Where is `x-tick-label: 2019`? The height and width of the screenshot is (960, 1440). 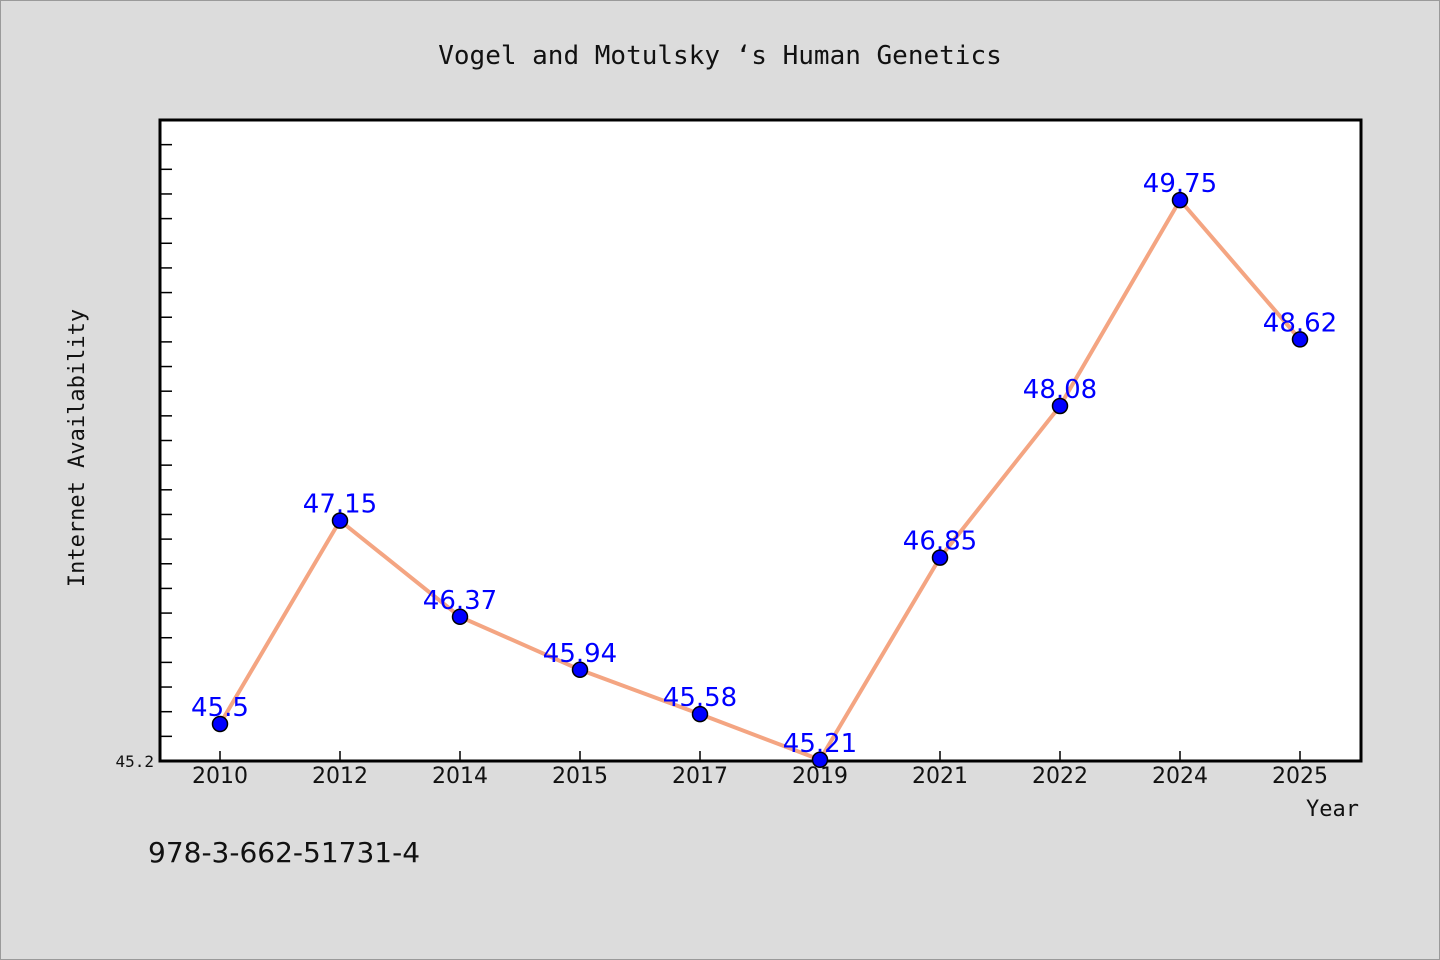 x-tick-label: 2019 is located at coordinates (820, 776).